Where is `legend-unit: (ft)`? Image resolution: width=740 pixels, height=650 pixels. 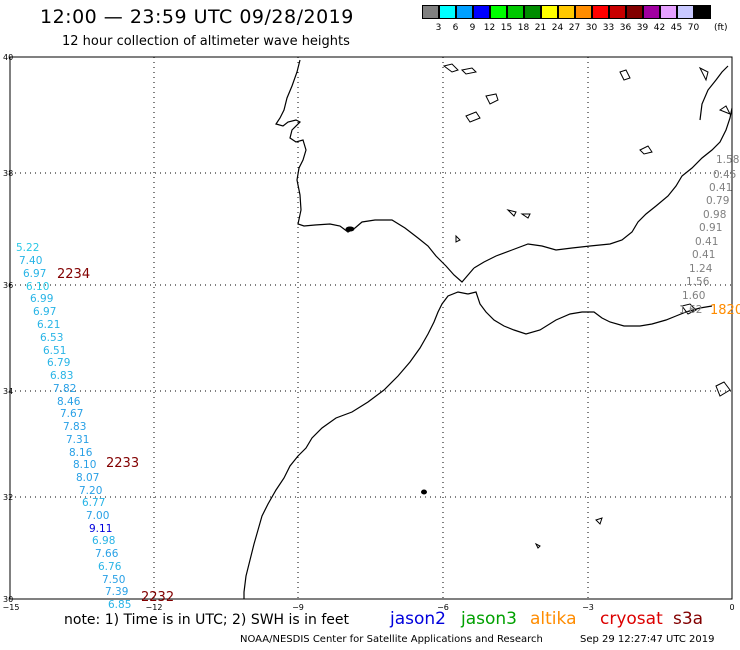
legend-unit: (ft) is located at coordinates (721, 28).